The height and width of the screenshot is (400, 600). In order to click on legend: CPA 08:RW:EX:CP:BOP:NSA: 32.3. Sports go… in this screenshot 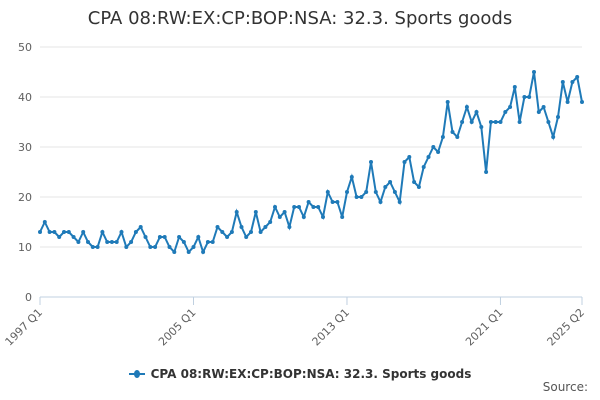, I will do `click(300, 372)`.